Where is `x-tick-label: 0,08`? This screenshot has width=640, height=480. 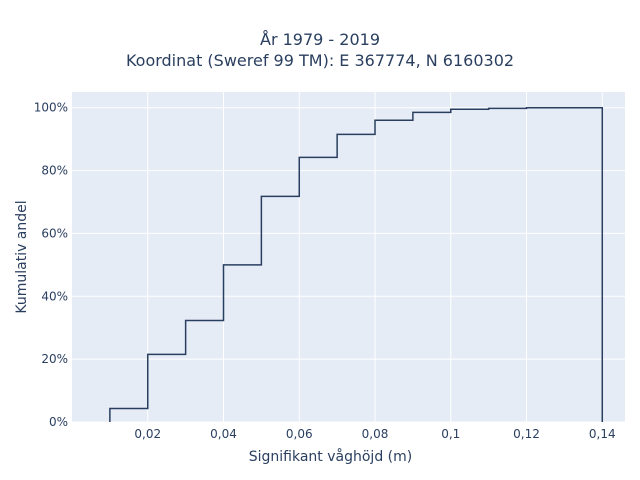
x-tick-label: 0,08 is located at coordinates (375, 434).